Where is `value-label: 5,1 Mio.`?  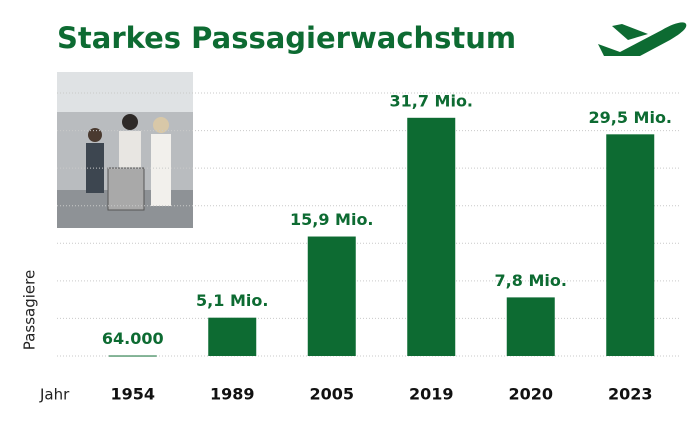
value-label: 5,1 Mio. is located at coordinates (232, 300).